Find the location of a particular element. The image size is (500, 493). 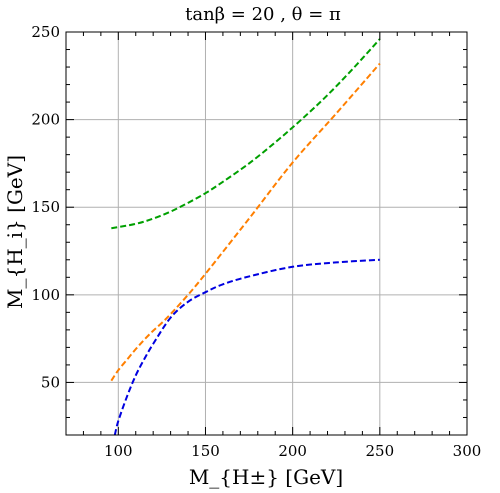

y-tick-label: 150 is located at coordinates (45, 207).